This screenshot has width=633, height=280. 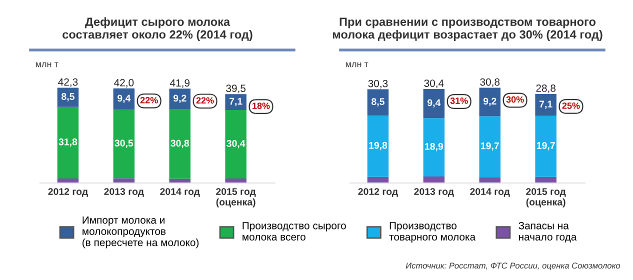 What do you see at coordinates (294, 231) in the screenshot?
I see `legend-label: Производство сырого молока всего` at bounding box center [294, 231].